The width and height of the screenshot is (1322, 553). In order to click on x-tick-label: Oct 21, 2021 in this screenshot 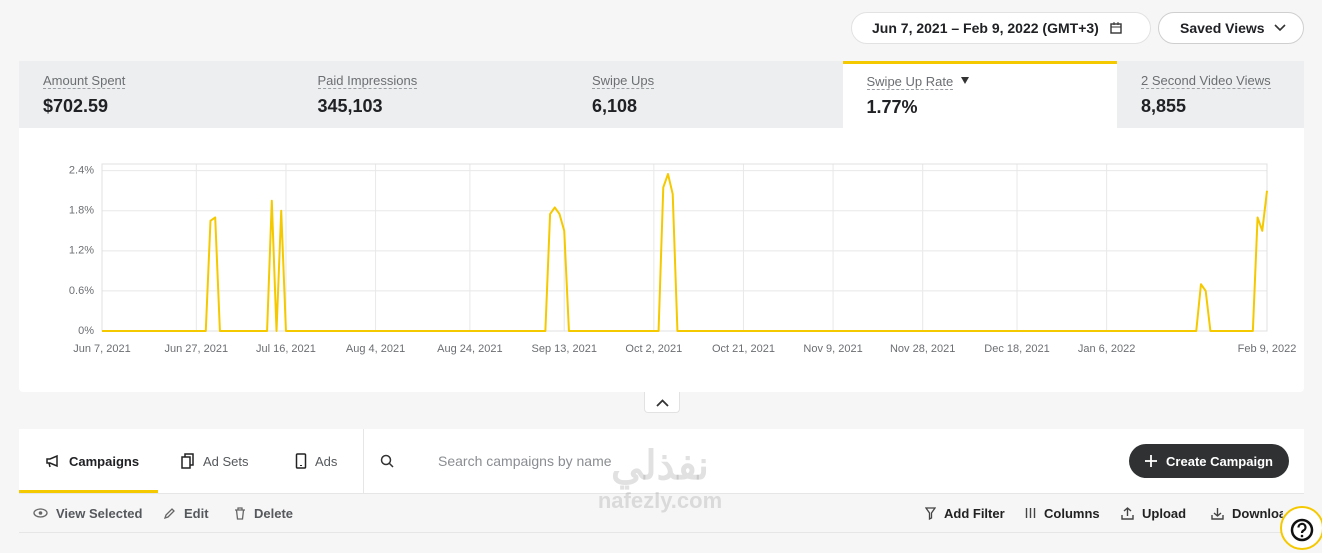, I will do `click(743, 349)`.